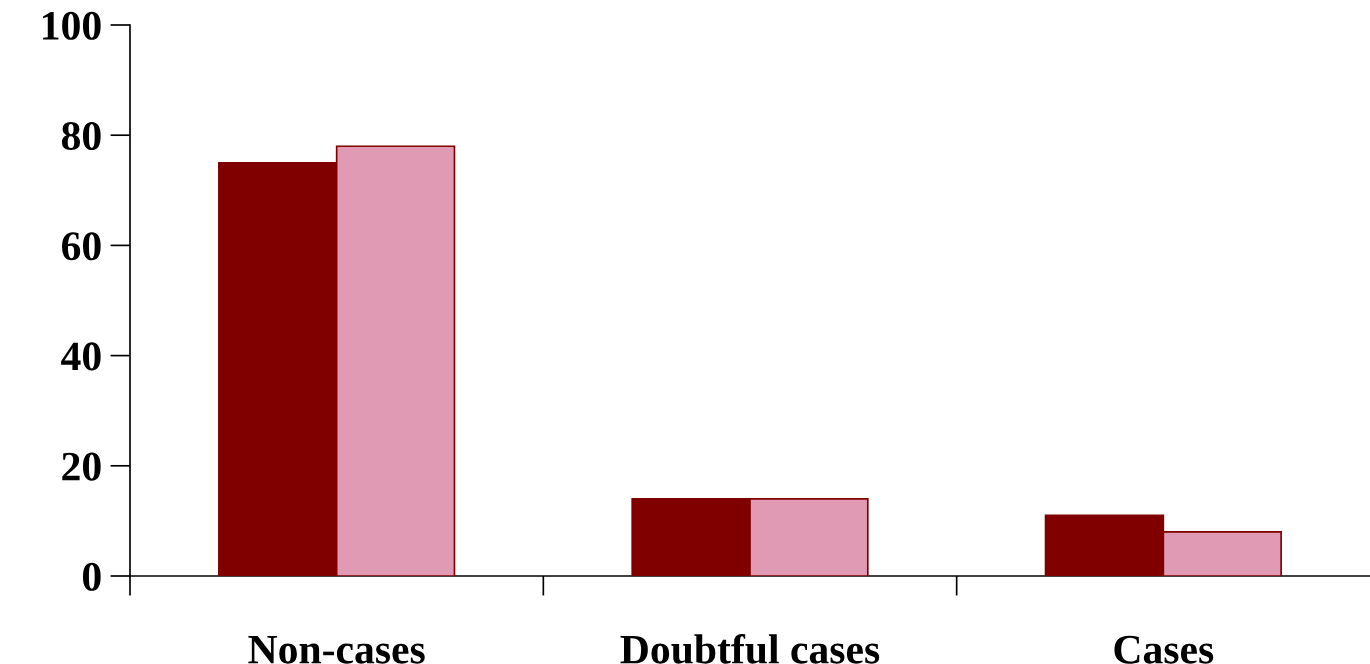 The image size is (1370, 664). I want to click on y-tick-label: 20, so click(81, 466).